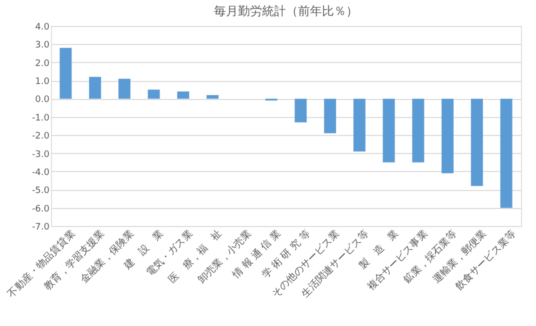 This screenshot has height=326, width=536. What do you see at coordinates (42, 63) in the screenshot?
I see `y-tick-label: 2.0` at bounding box center [42, 63].